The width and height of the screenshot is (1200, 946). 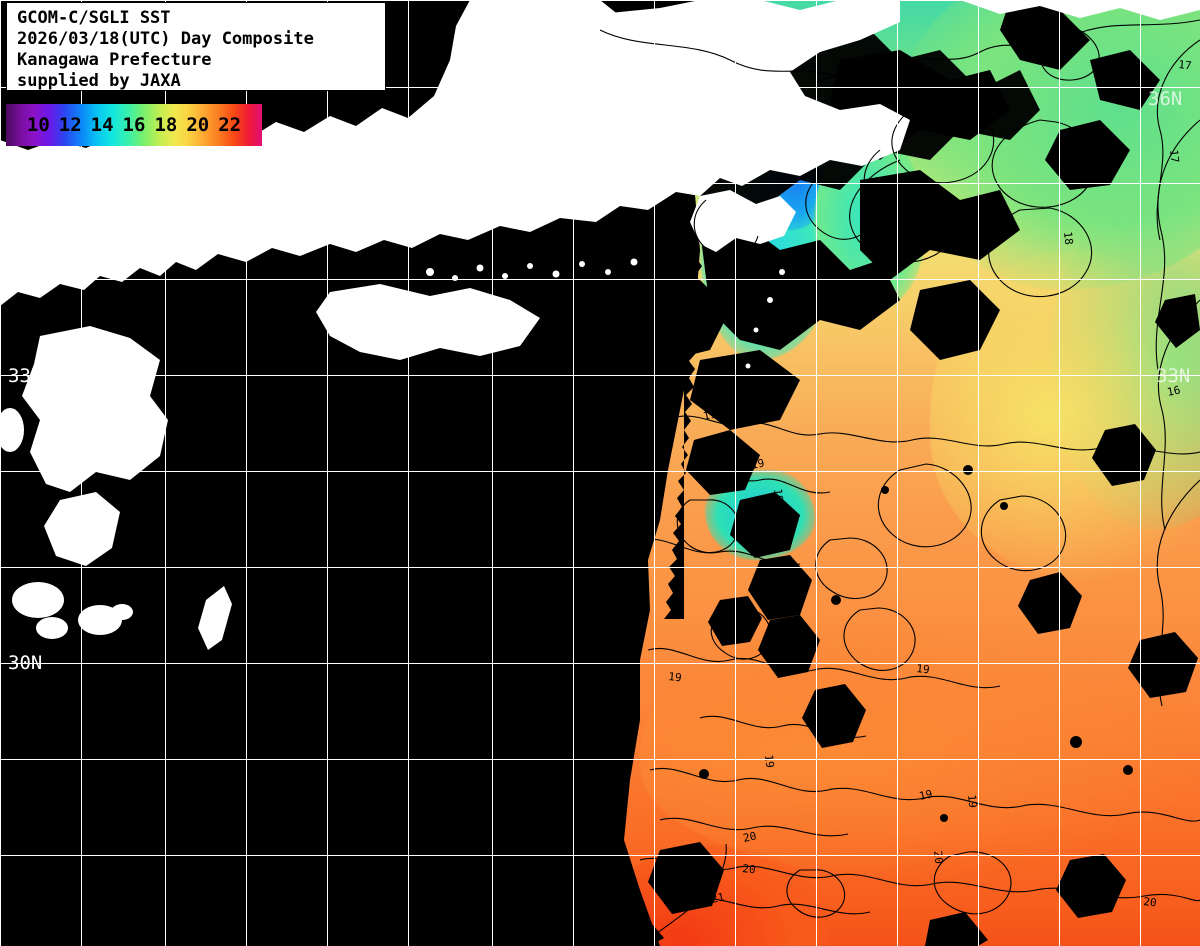 What do you see at coordinates (70, 124) in the screenshot?
I see `colorbar-tick-12: 12` at bounding box center [70, 124].